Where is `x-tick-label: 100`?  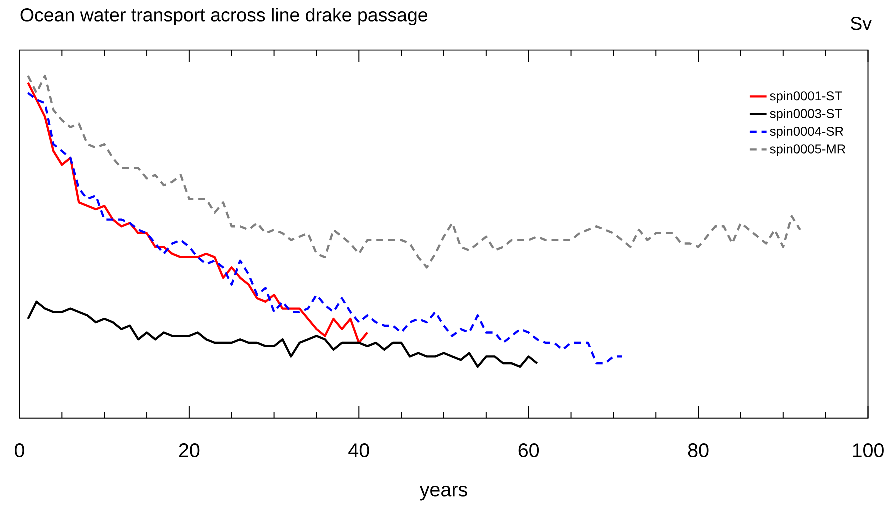
x-tick-label: 100 is located at coordinates (868, 451).